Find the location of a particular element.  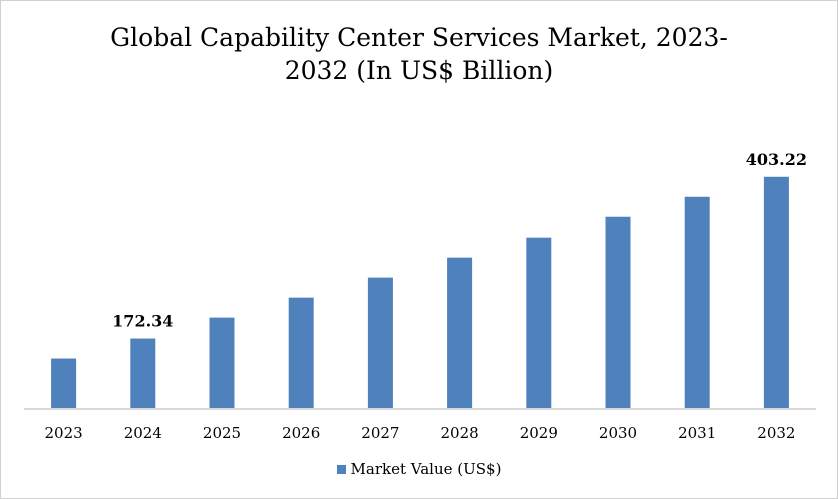

x-tick-label-2028: 2028 is located at coordinates (460, 433).